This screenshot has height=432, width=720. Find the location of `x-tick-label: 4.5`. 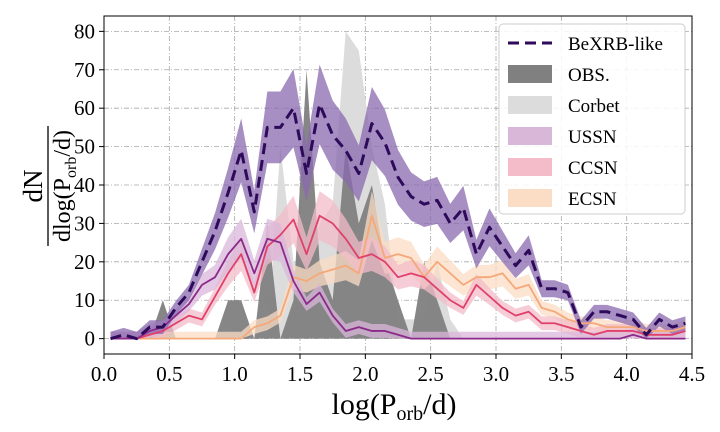

x-tick-label: 4.5 is located at coordinates (692, 374).